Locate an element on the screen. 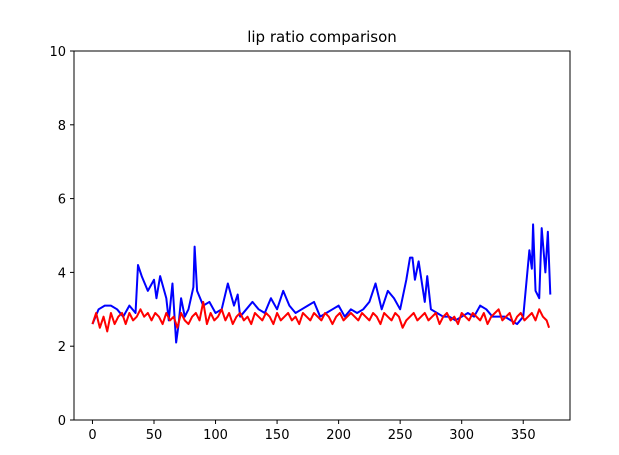  y-tick-label: 2 is located at coordinates (62, 347).